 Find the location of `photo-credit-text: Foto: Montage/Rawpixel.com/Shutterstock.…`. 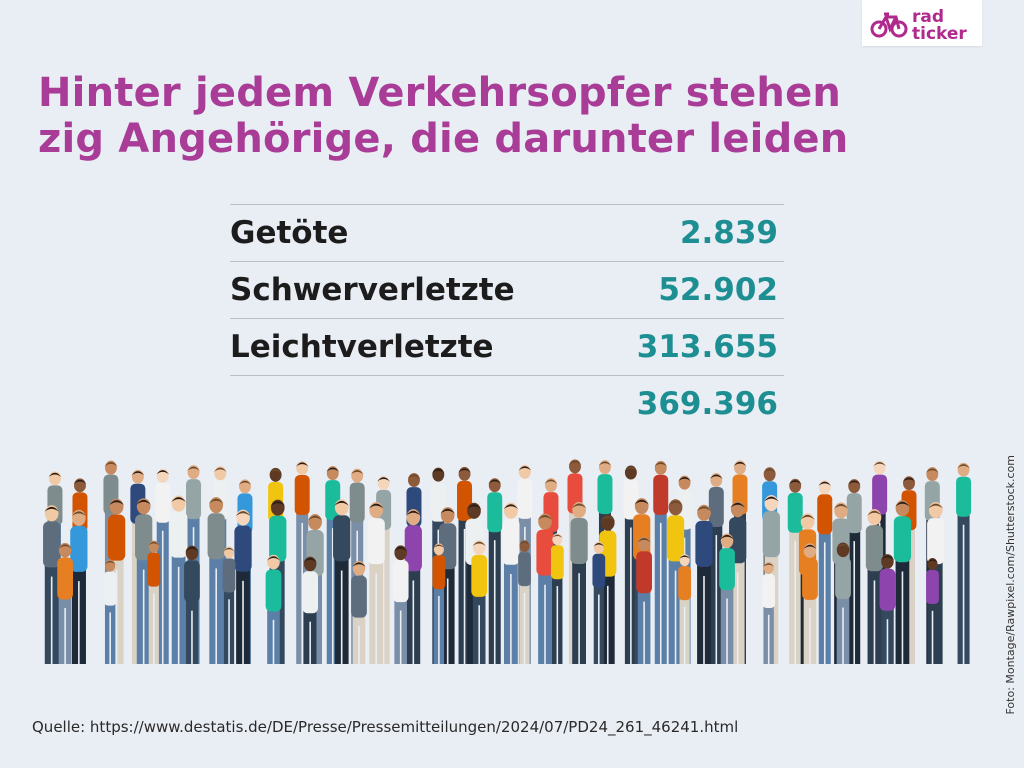

photo-credit-text: Foto: Montage/Rawpixel.com/Shutterstock.… is located at coordinates (1010, 585).